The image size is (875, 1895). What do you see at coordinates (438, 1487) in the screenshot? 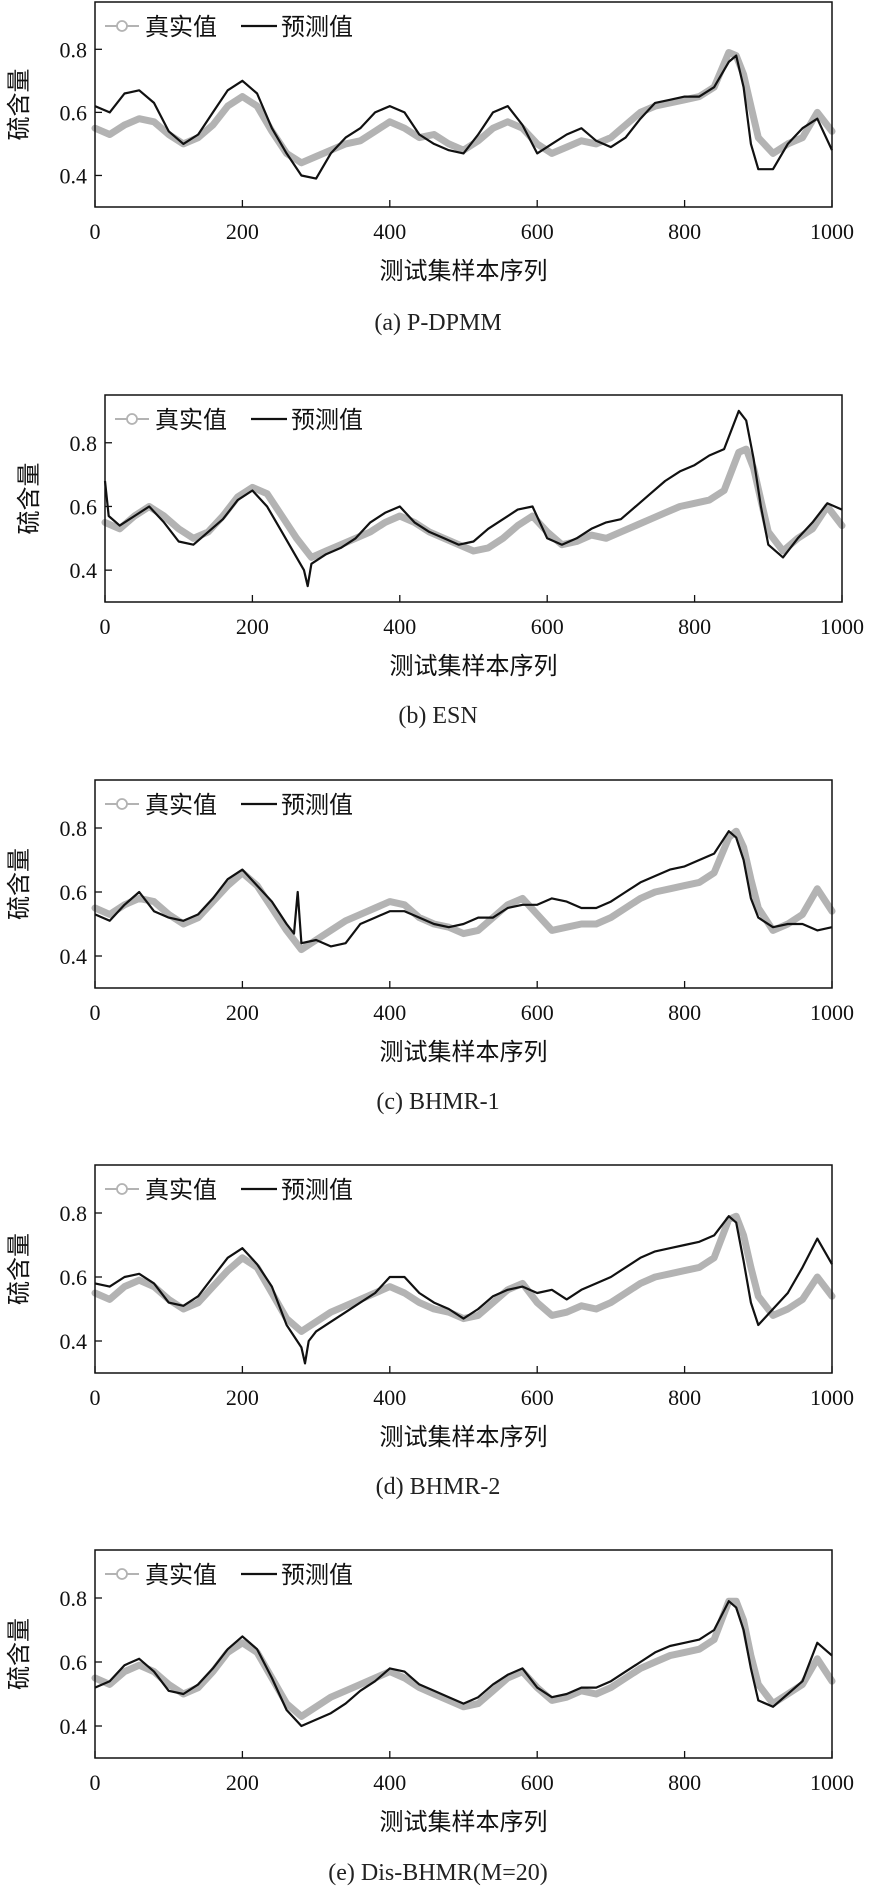
I see `panel-caption: (d) BHMR-2` at bounding box center [438, 1487].